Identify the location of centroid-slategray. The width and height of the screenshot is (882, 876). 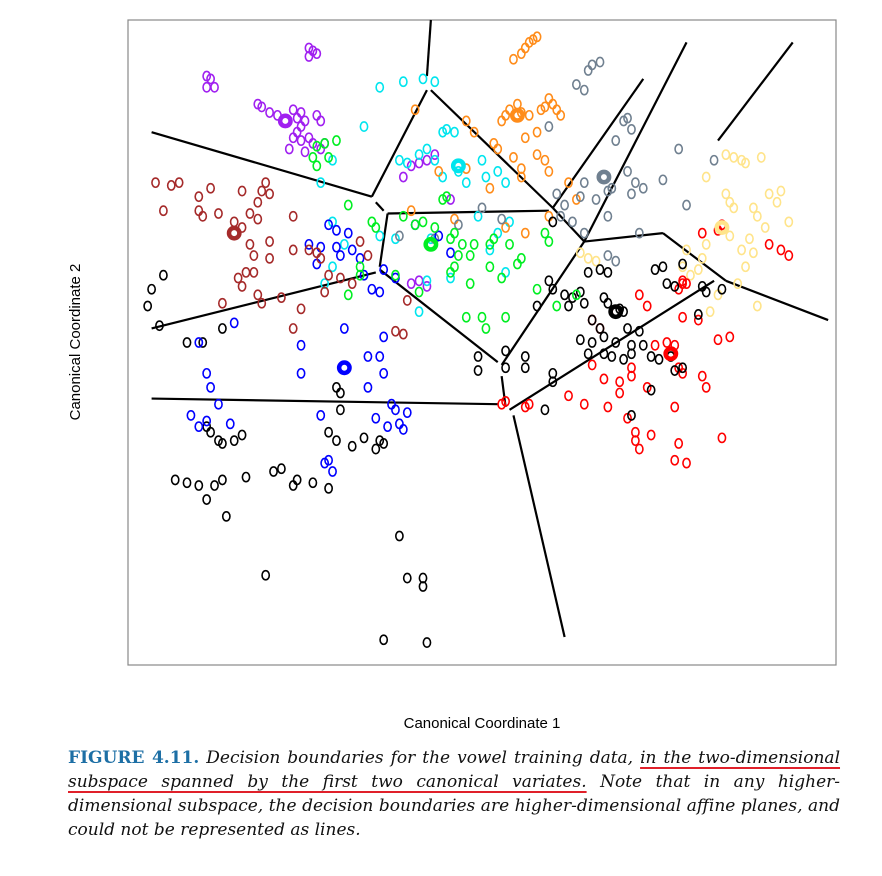
(604, 177).